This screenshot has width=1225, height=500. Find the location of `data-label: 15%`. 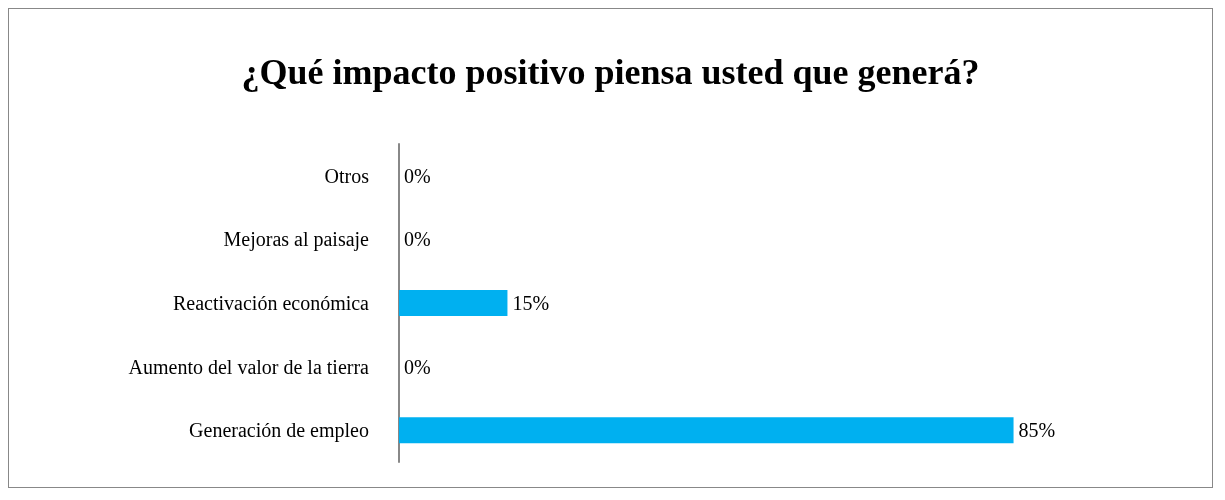

data-label: 15% is located at coordinates (531, 303).